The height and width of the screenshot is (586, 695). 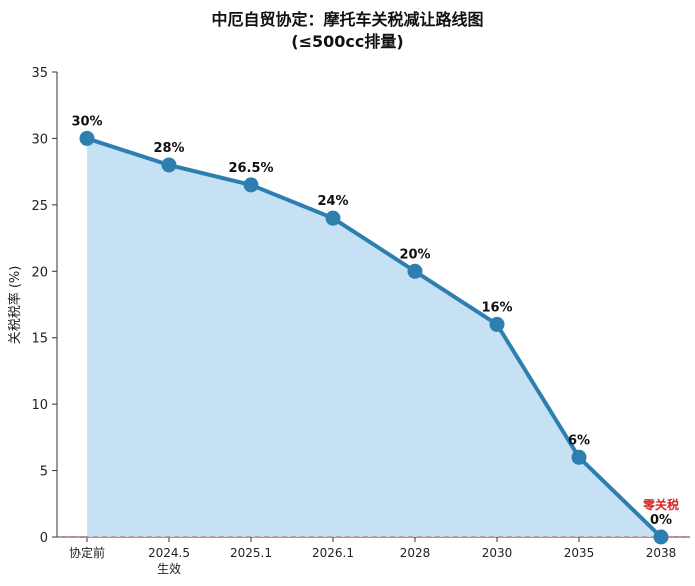 I want to click on x-tick-label: 2038, so click(x=661, y=553).